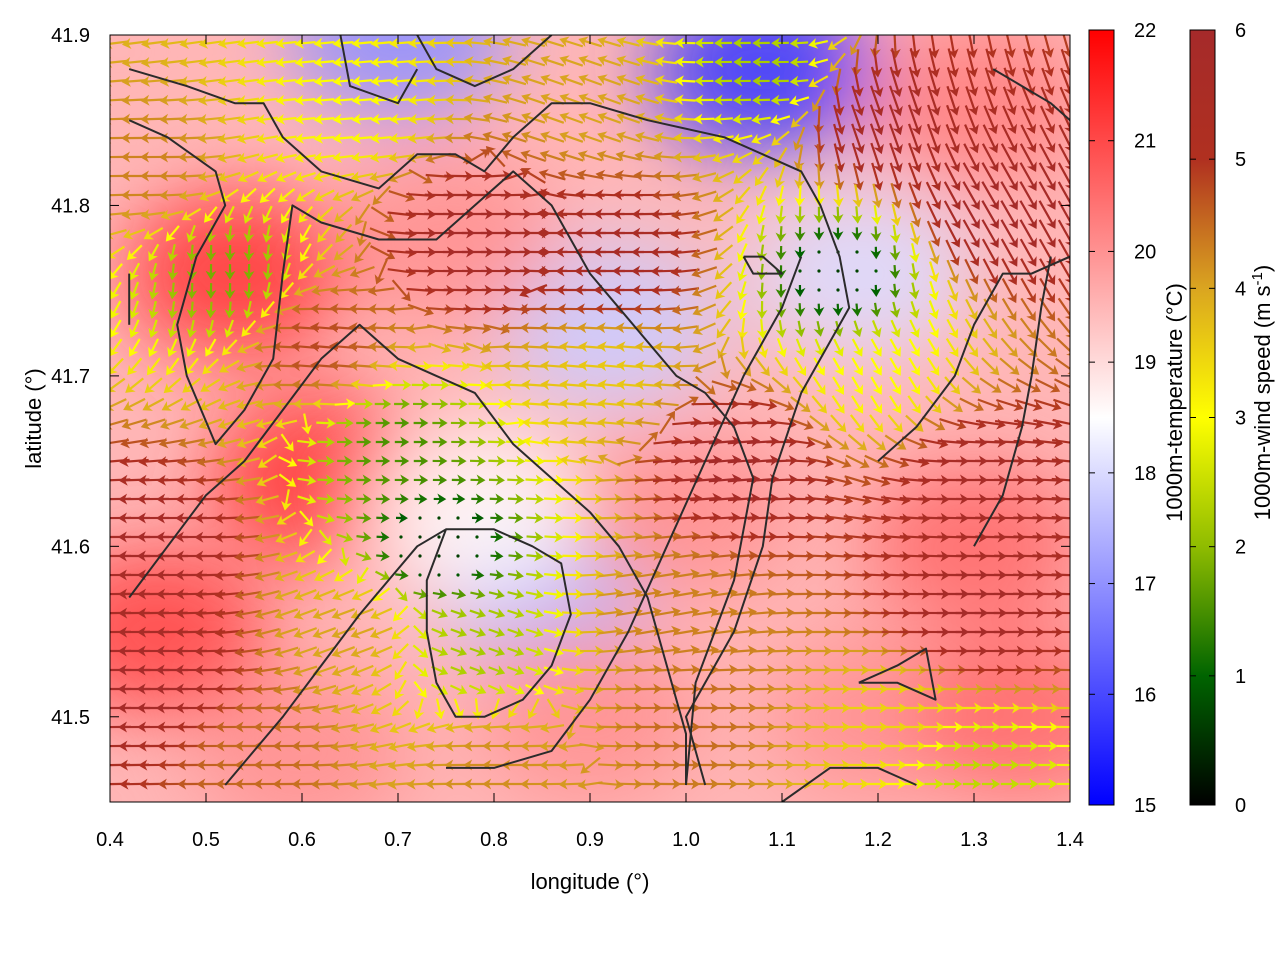 This screenshot has width=1280, height=960. What do you see at coordinates (446, 239) in the screenshot?
I see `temperature-region` at bounding box center [446, 239].